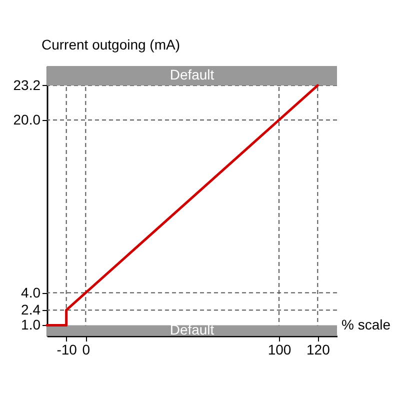 This screenshot has width=417, height=407. Describe the element at coordinates (86, 350) in the screenshot. I see `x-tick-label: 0` at that location.